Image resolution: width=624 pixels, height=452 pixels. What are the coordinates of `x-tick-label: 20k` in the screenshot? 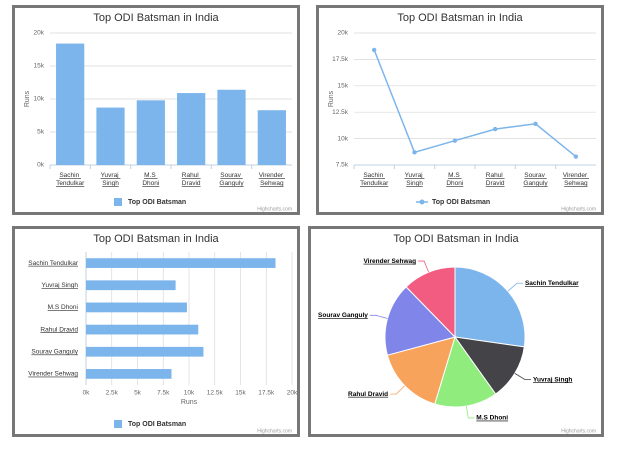 It's located at (292, 393).